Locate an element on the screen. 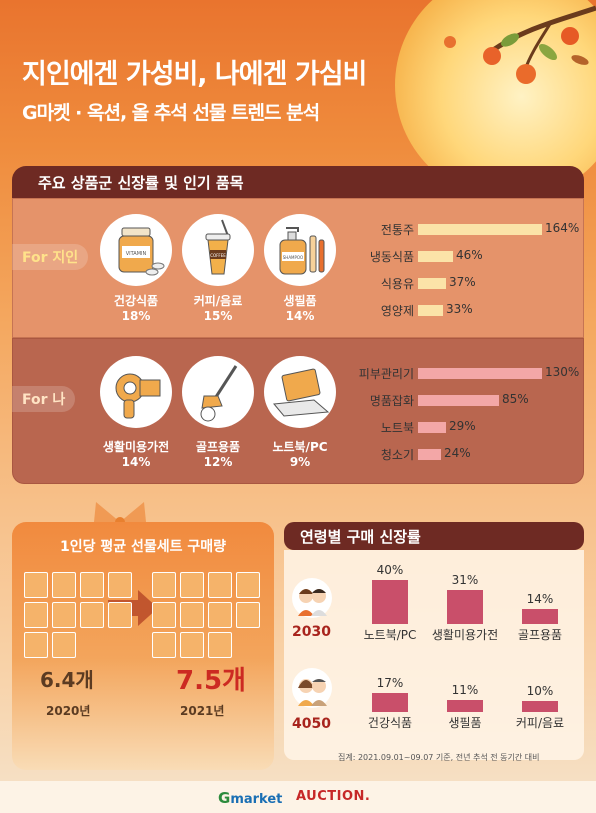  bar-category-label: 영양제 is located at coordinates (397, 311).